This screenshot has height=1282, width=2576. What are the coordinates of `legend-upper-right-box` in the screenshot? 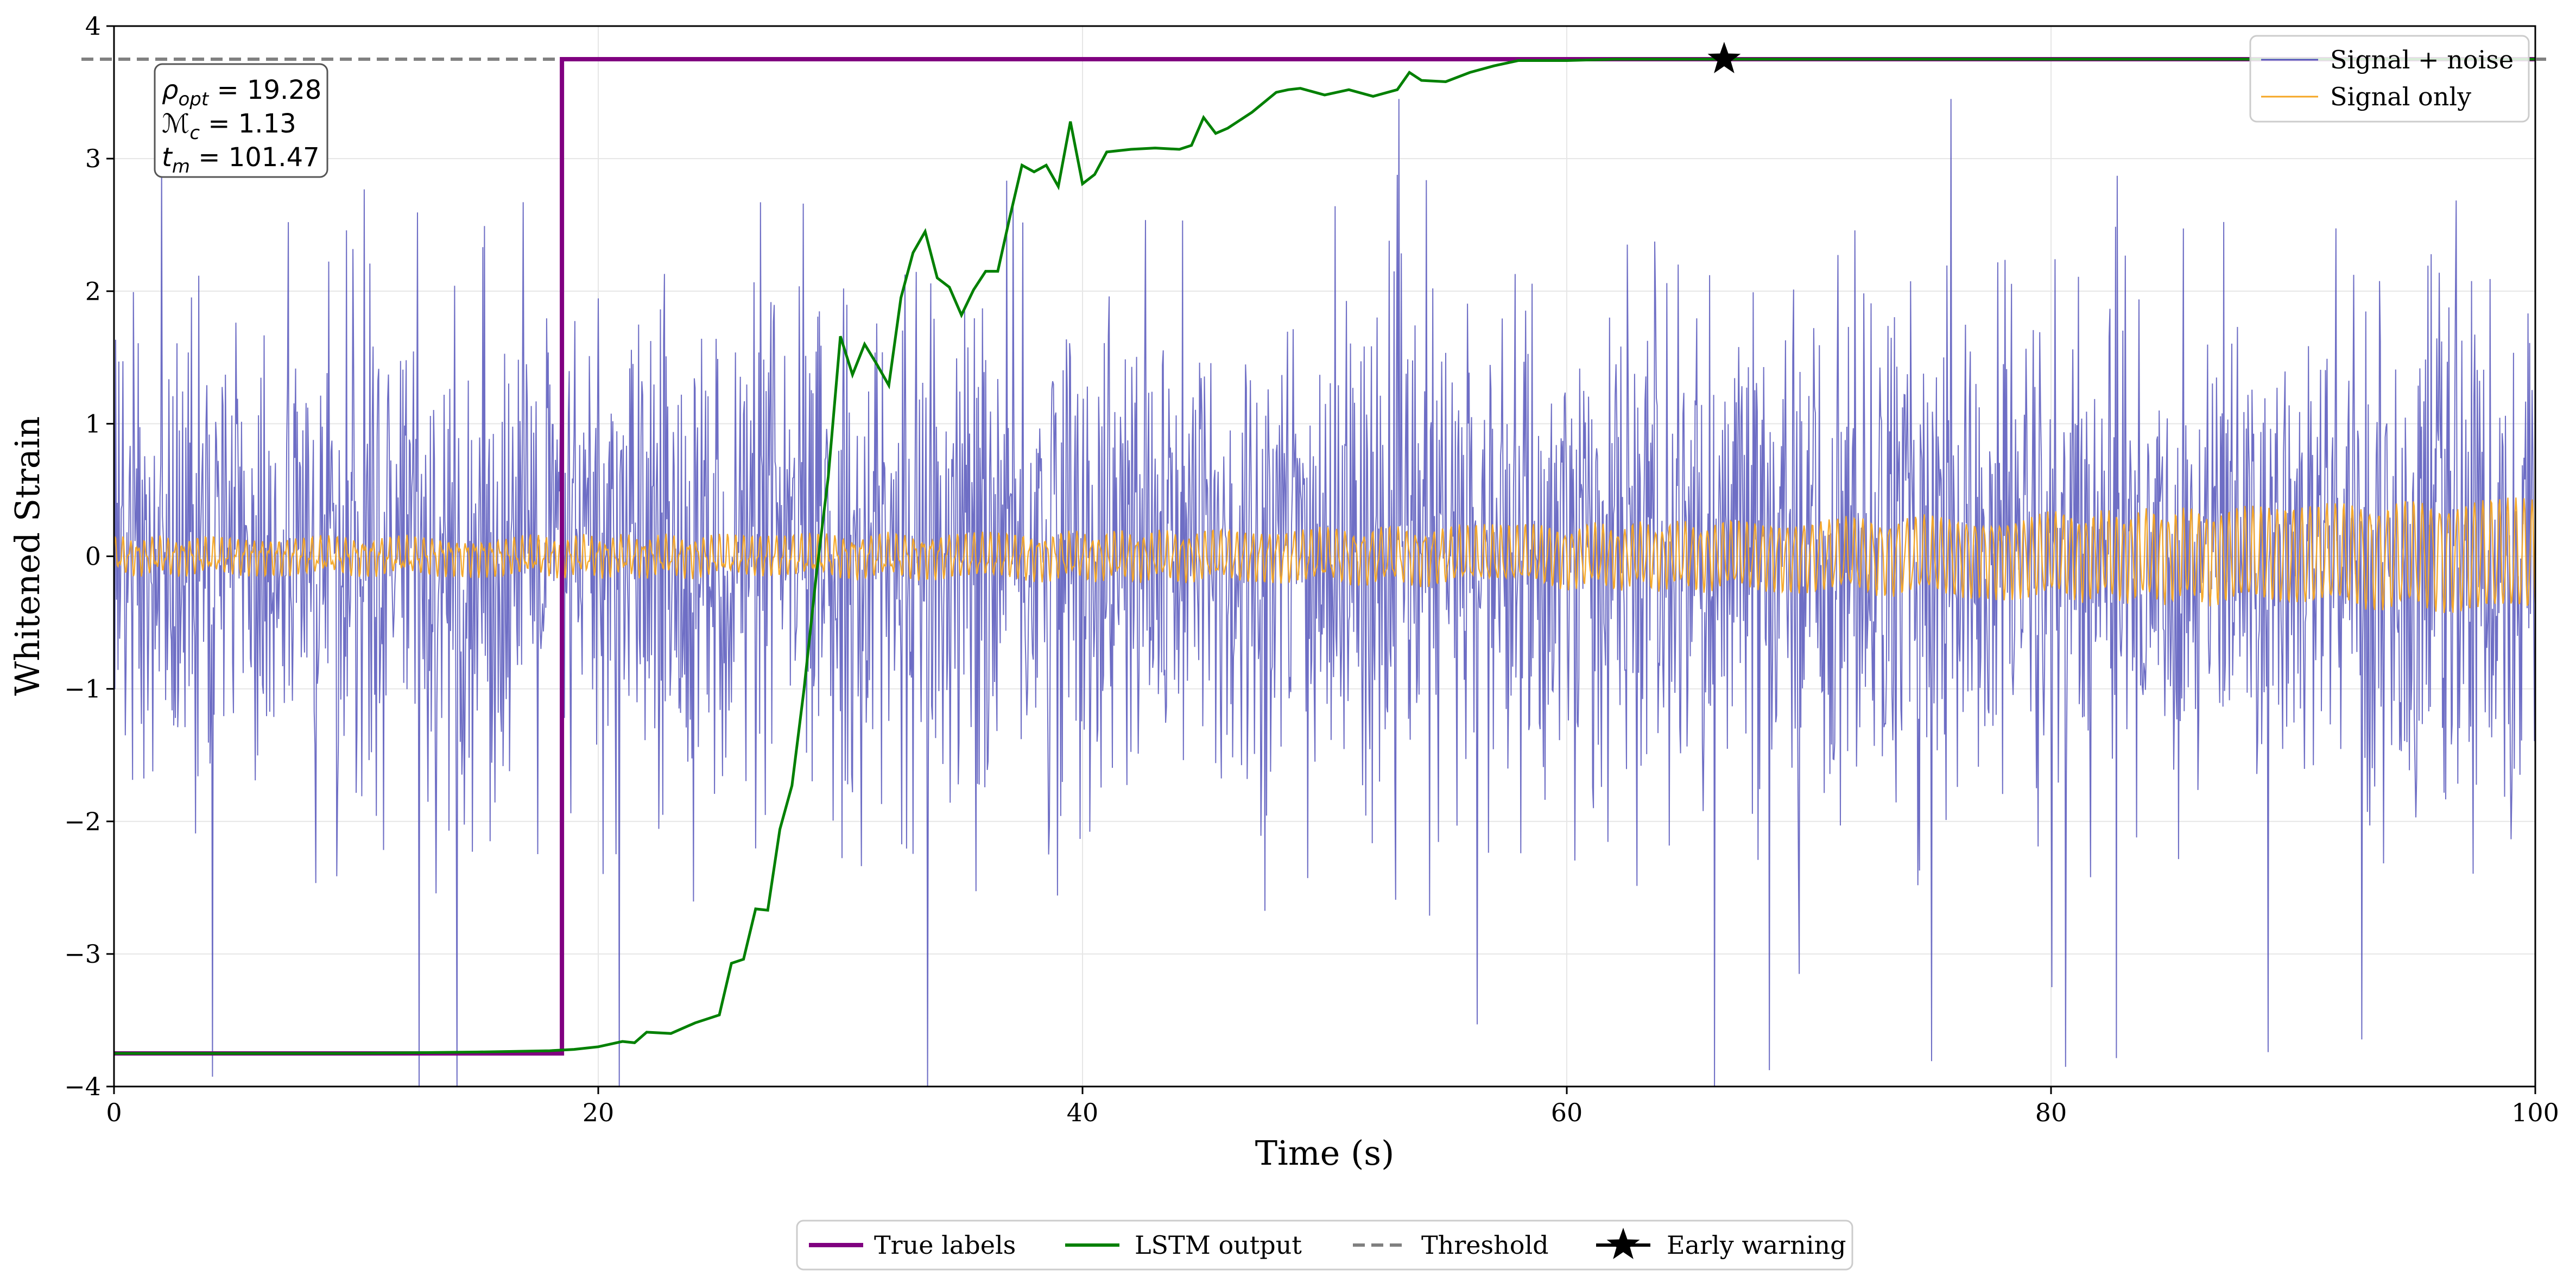 It's located at (2389, 79).